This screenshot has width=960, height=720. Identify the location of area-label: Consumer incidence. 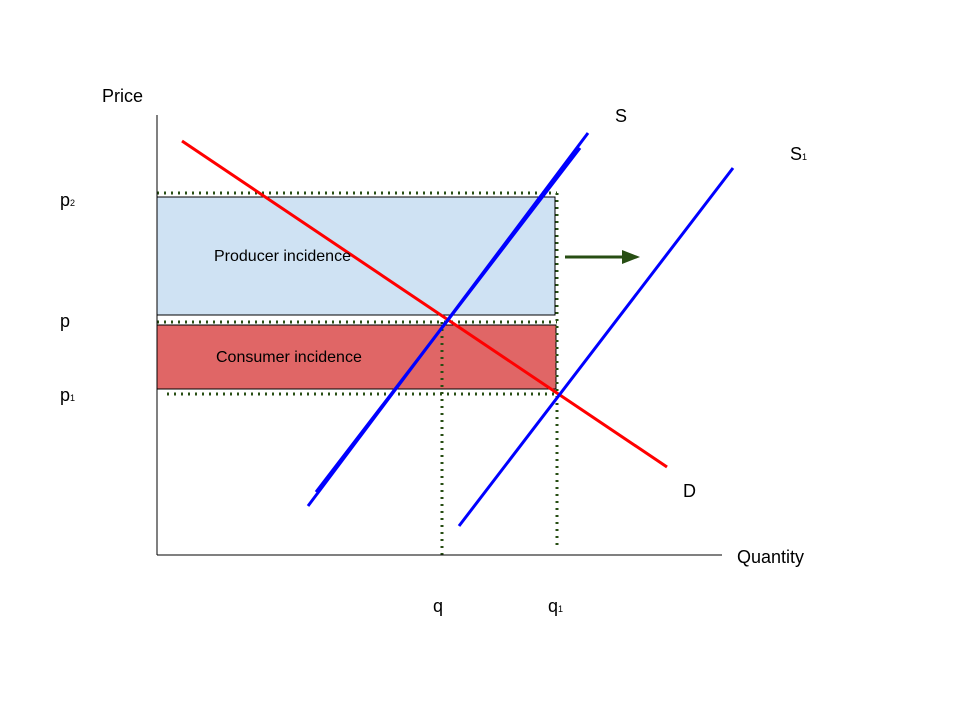
(289, 357).